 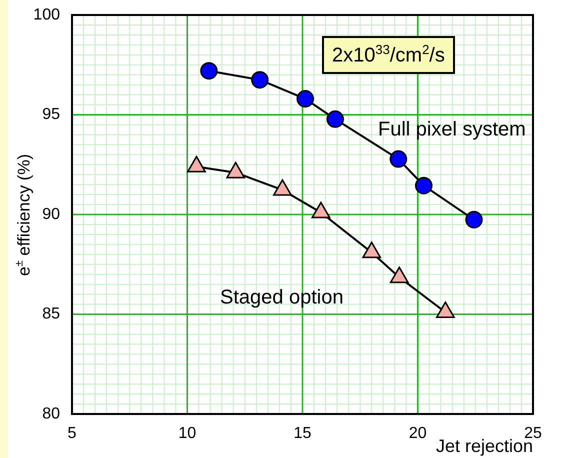 What do you see at coordinates (533, 433) in the screenshot?
I see `x-tick-label: 25` at bounding box center [533, 433].